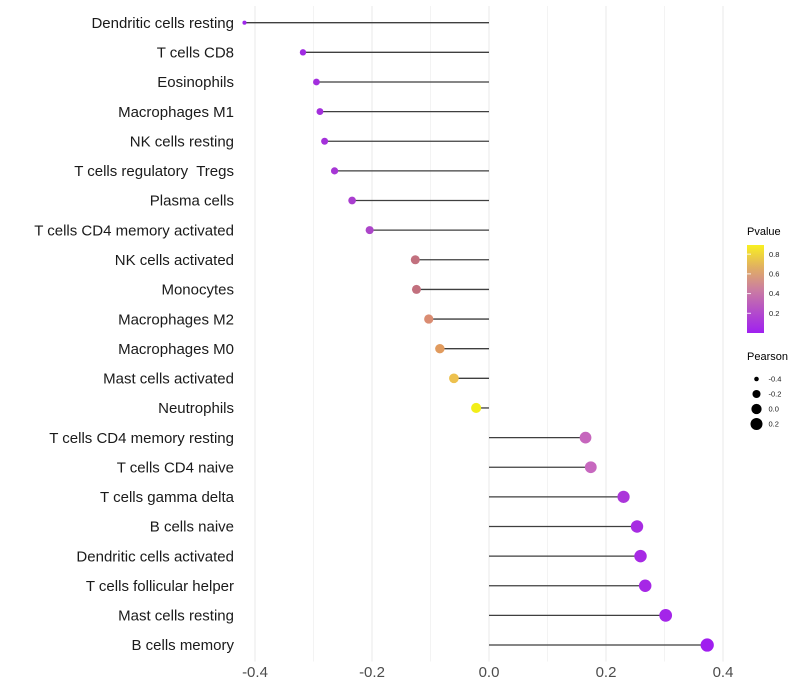  What do you see at coordinates (195, 53) in the screenshot?
I see `y-axis-label: T cells CD8` at bounding box center [195, 53].